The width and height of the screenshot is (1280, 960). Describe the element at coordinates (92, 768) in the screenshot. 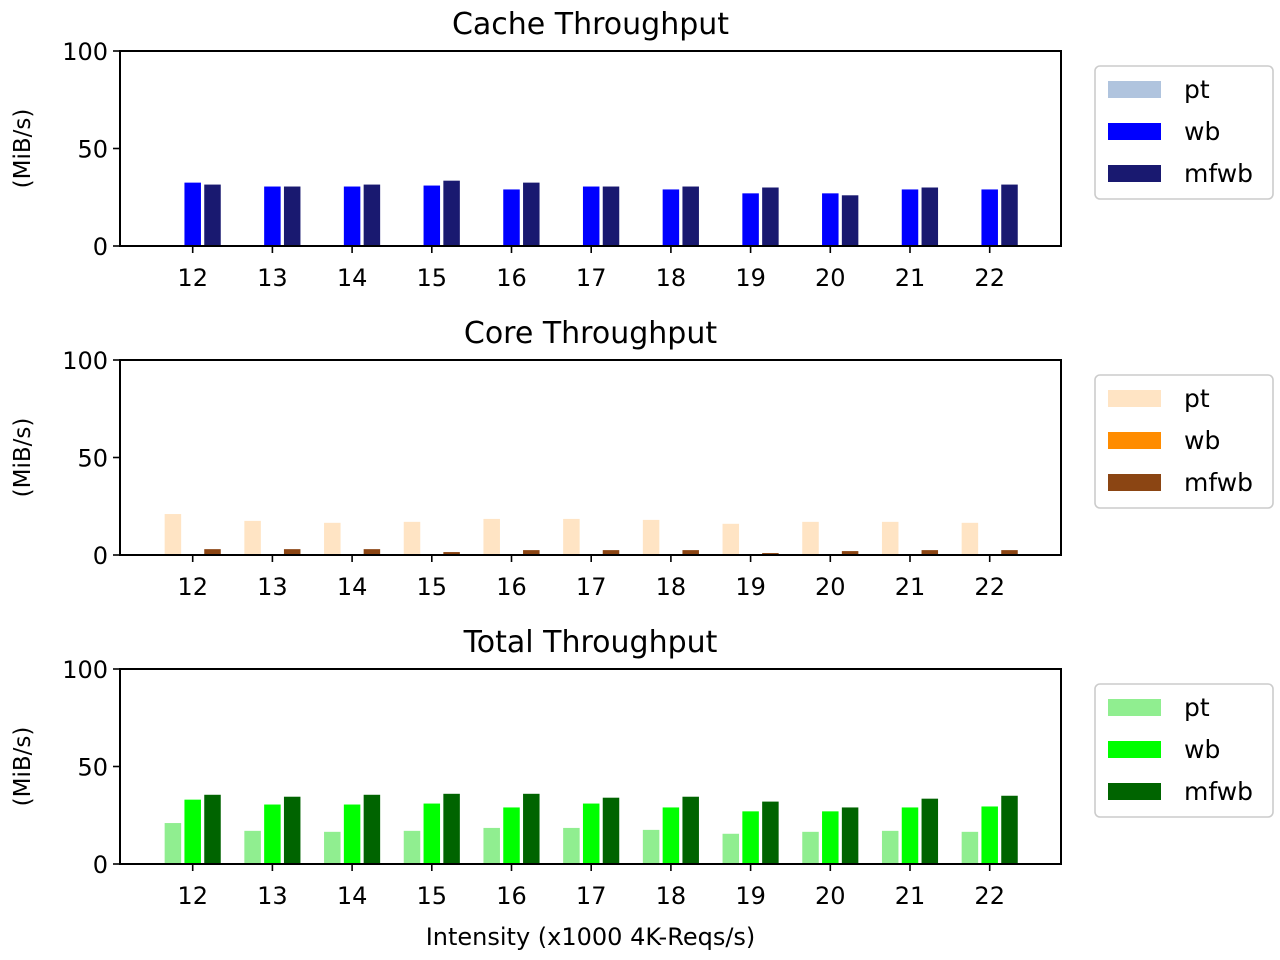

I see `y-tick-label: 50` at that location.